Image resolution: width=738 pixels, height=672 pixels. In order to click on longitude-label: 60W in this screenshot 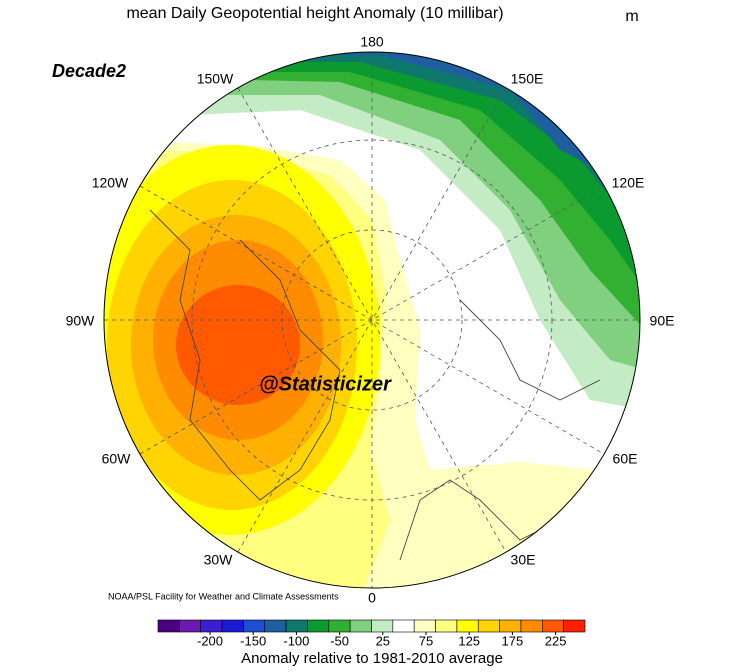, I will do `click(117, 459)`.